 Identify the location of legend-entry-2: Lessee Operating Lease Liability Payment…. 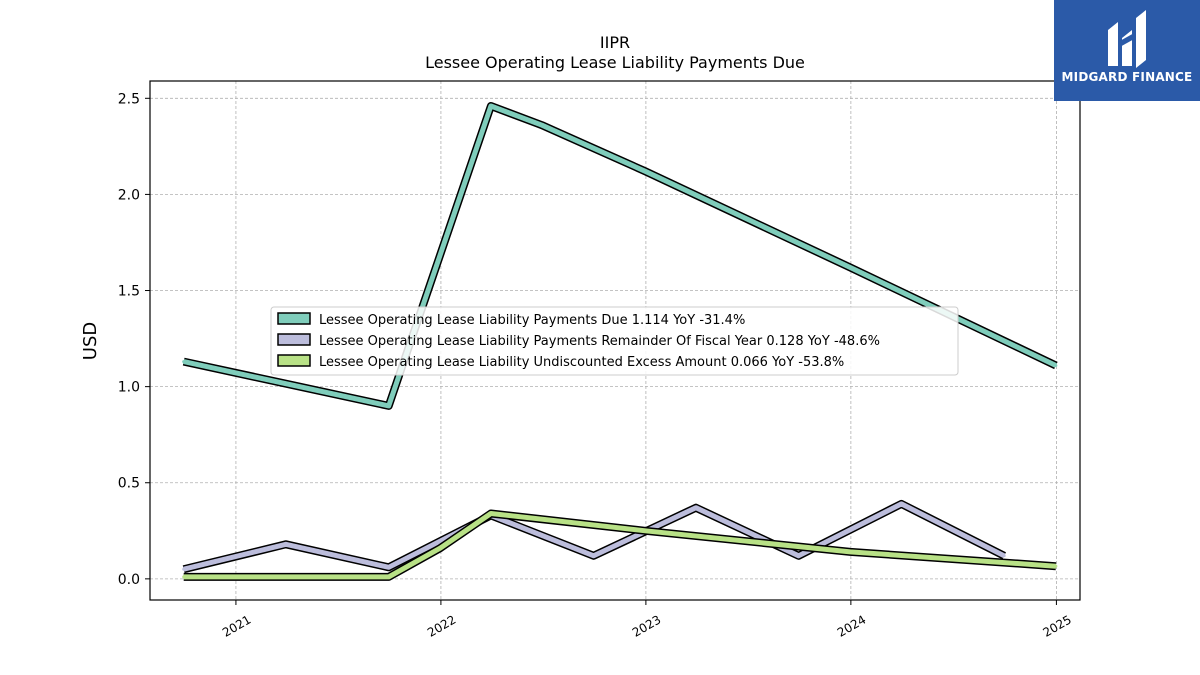
(599, 341).